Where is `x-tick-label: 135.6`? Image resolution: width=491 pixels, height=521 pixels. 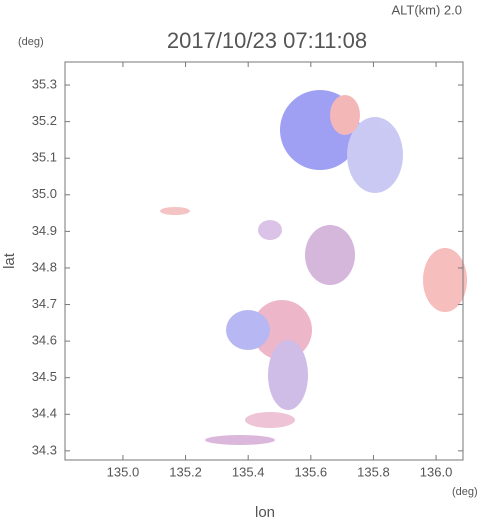 x-tick-label: 135.6 is located at coordinates (311, 471).